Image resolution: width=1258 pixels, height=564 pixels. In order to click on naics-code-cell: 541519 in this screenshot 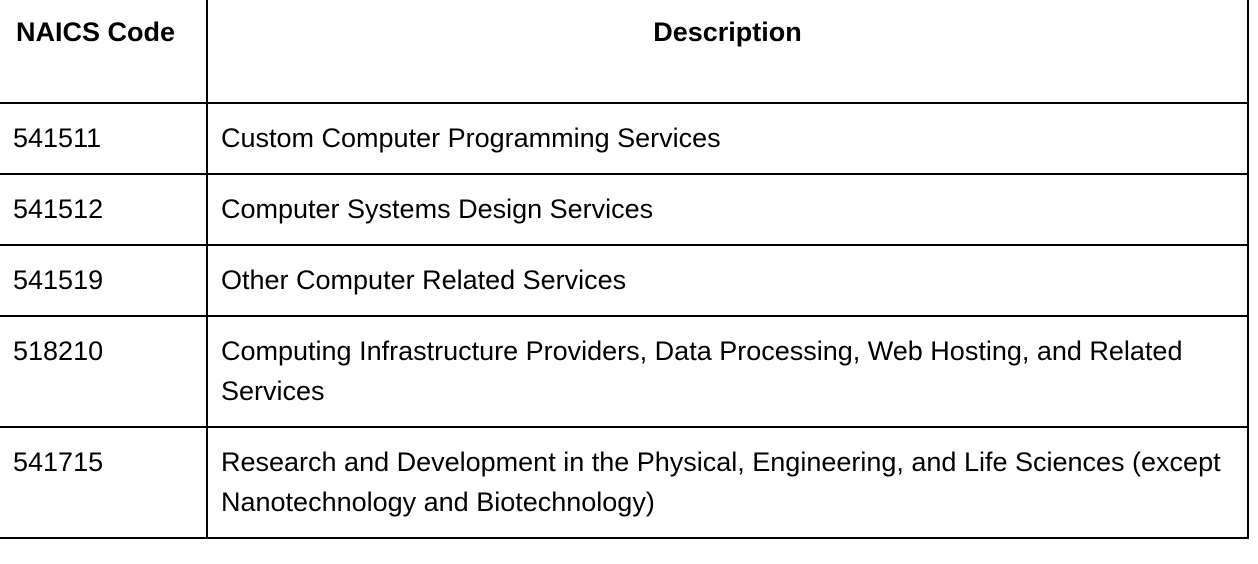, I will do `click(104, 280)`.